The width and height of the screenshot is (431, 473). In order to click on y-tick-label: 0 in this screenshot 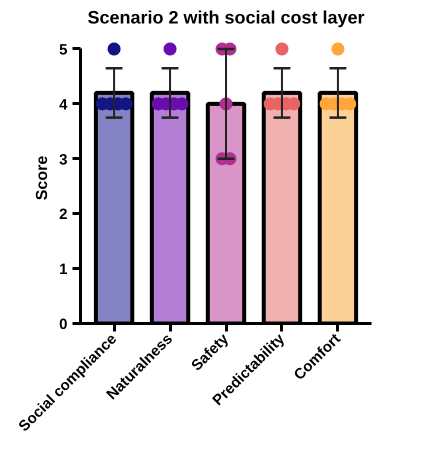, I will do `click(63, 324)`.